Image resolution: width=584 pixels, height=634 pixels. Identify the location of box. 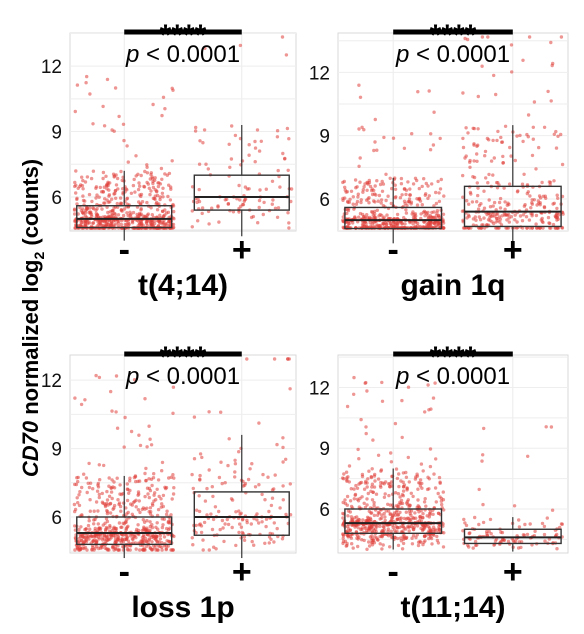
(512, 536).